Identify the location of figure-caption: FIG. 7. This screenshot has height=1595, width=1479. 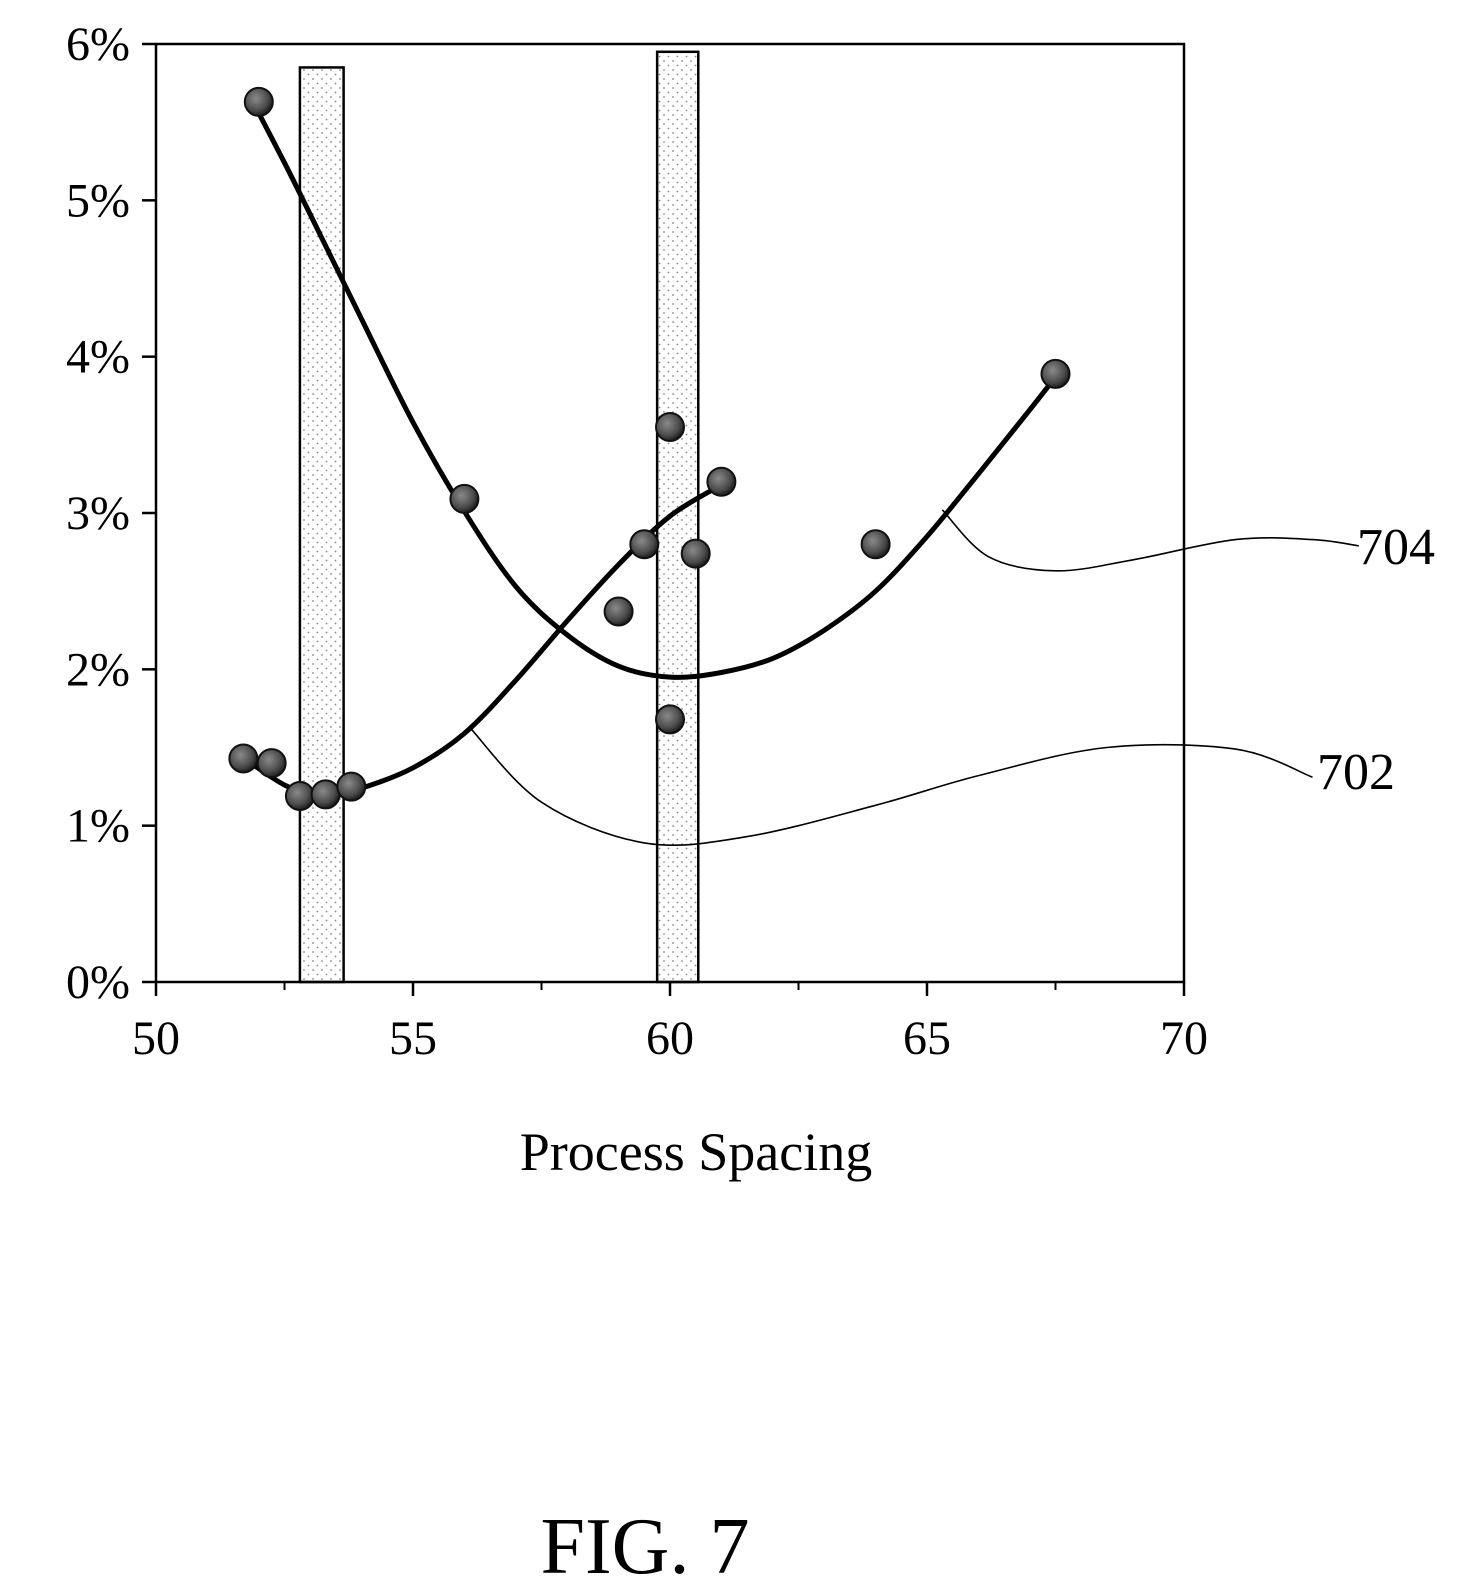
(645, 1547).